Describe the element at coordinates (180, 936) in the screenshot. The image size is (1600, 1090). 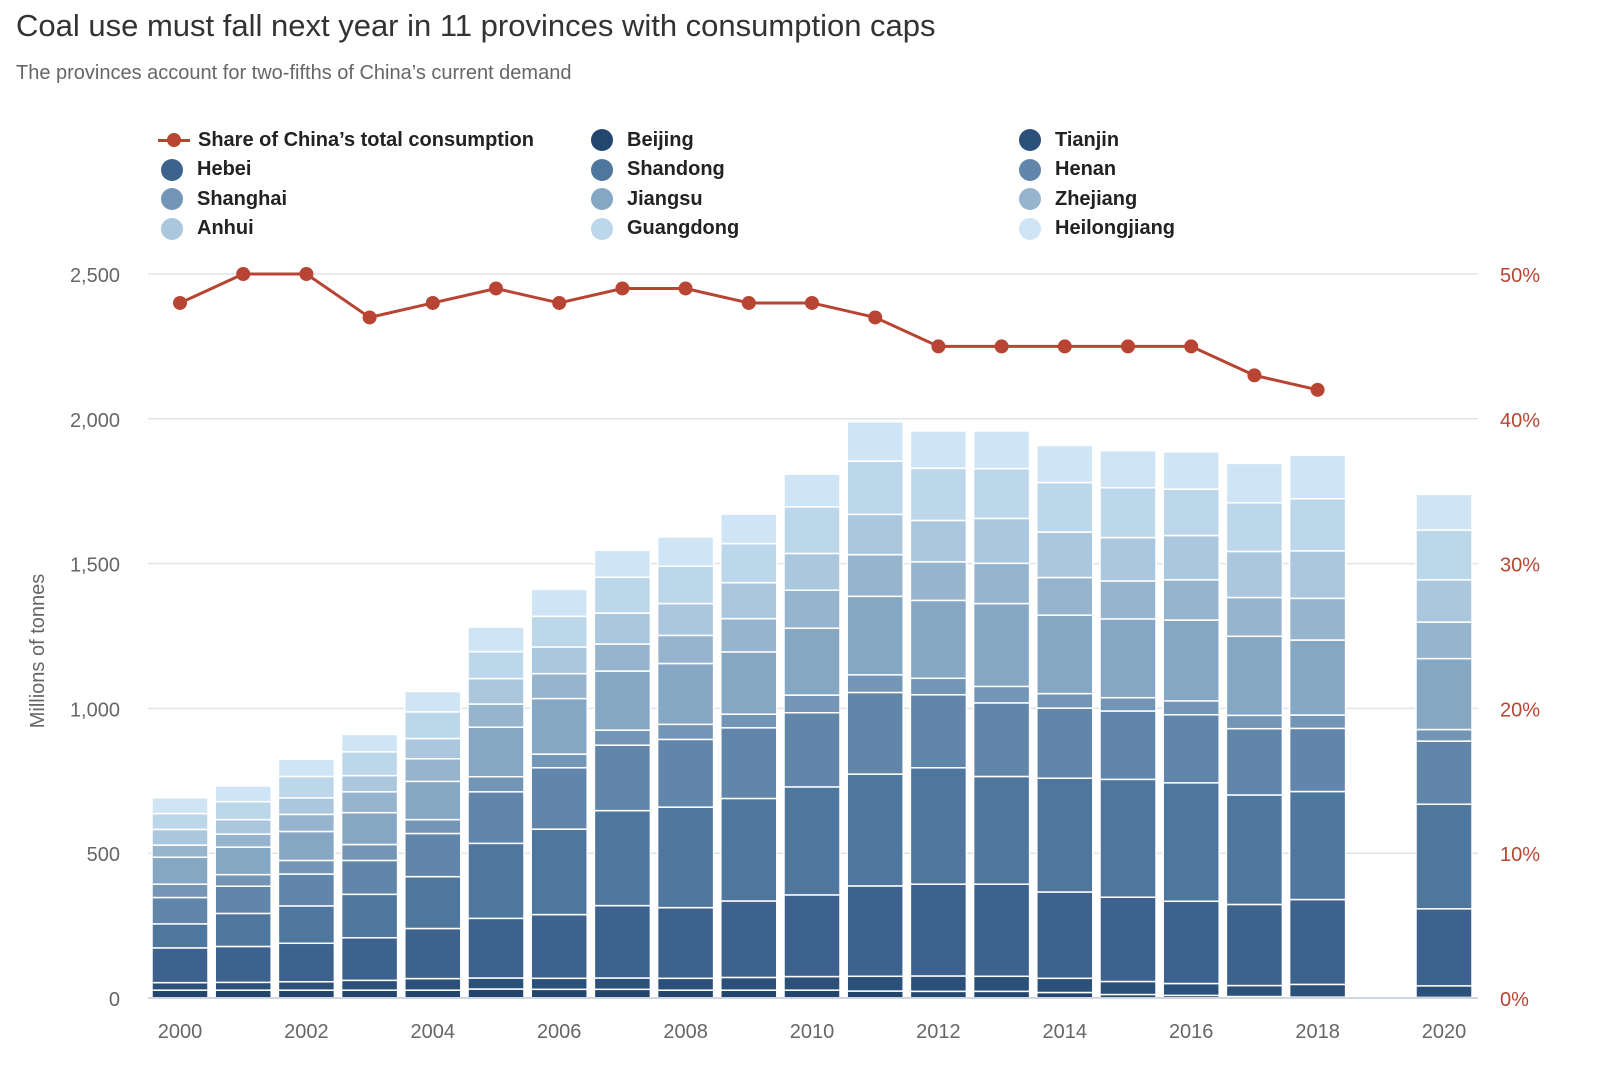
I see `bar-segment-shandong-2000` at that location.